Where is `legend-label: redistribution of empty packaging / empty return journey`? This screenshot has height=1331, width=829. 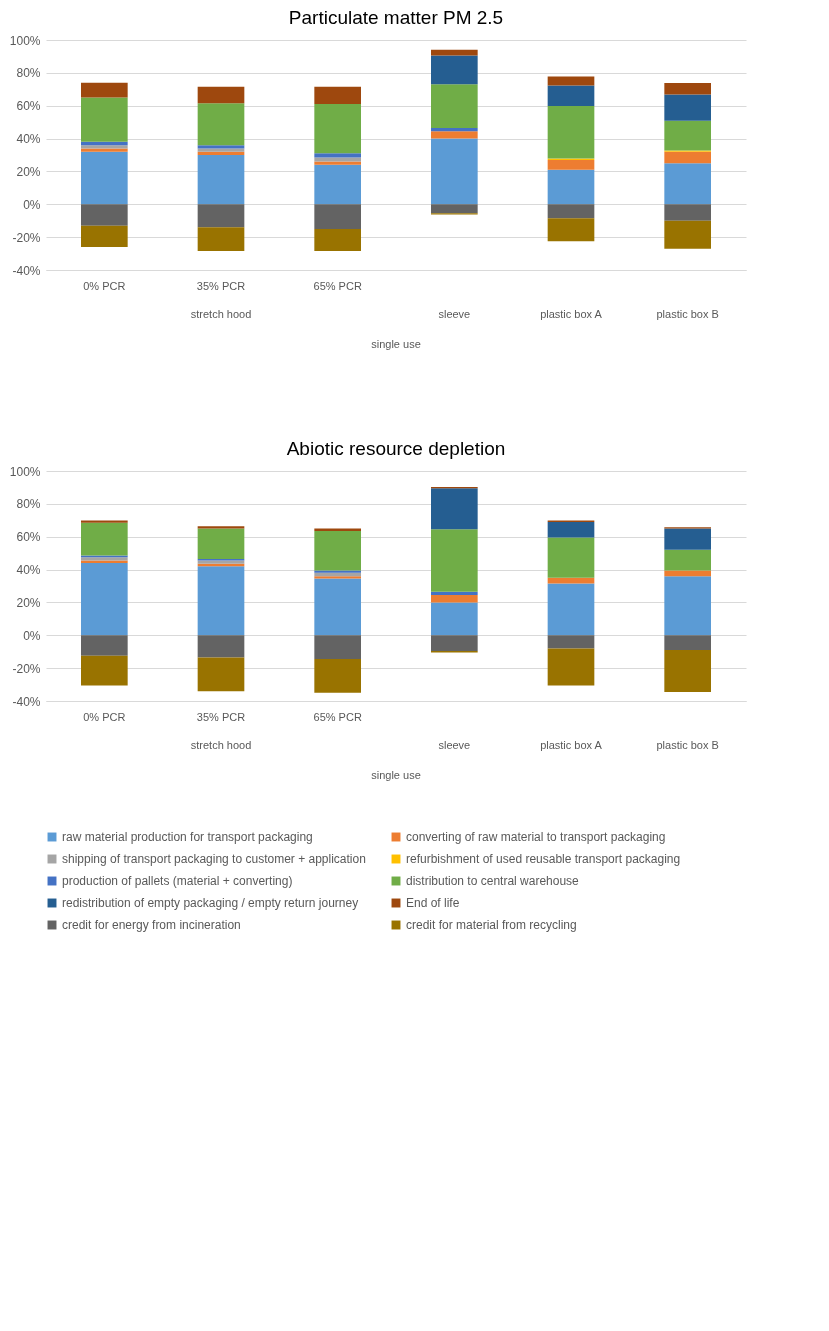 legend-label: redistribution of empty packaging / empty return journey is located at coordinates (210, 903).